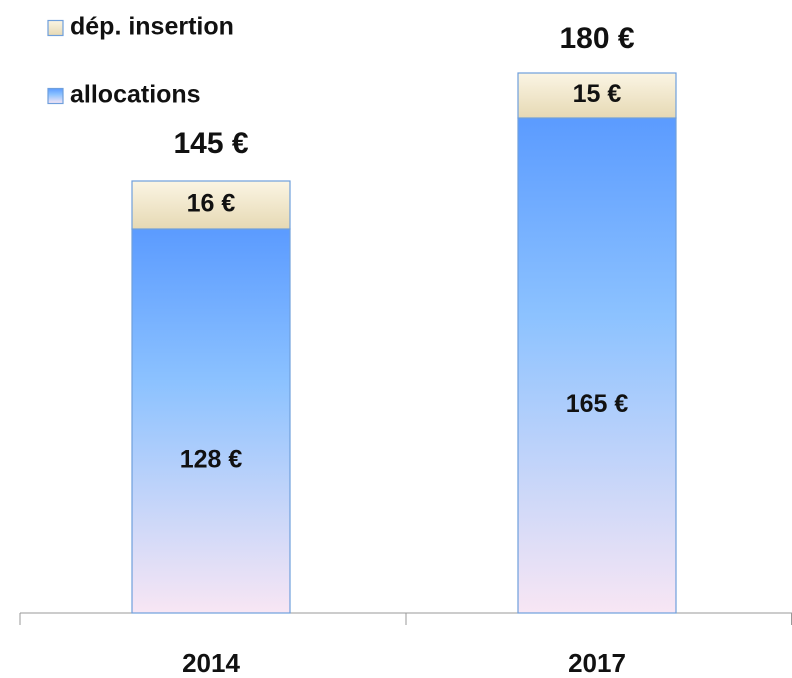 The width and height of the screenshot is (792, 678). What do you see at coordinates (135, 95) in the screenshot?
I see `legend-label: allocations` at bounding box center [135, 95].